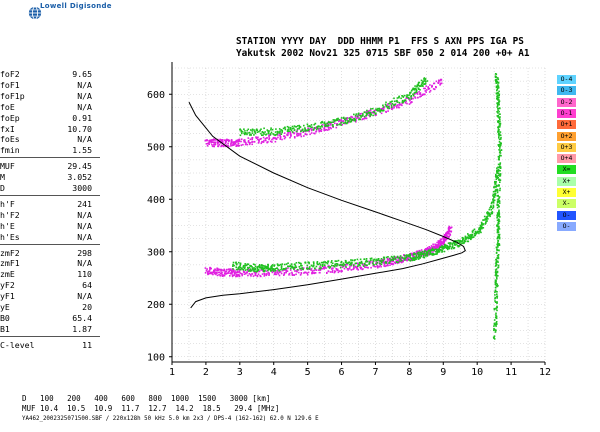 This screenshot has height=432, width=600. Describe the element at coordinates (10, 150) in the screenshot. I see `param-name: fmin` at that location.